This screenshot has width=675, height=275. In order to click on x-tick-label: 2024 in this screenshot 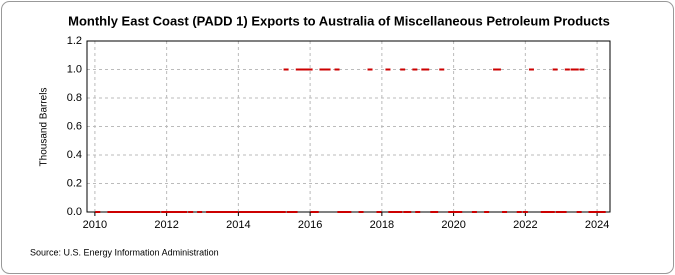, I will do `click(597, 225)`.